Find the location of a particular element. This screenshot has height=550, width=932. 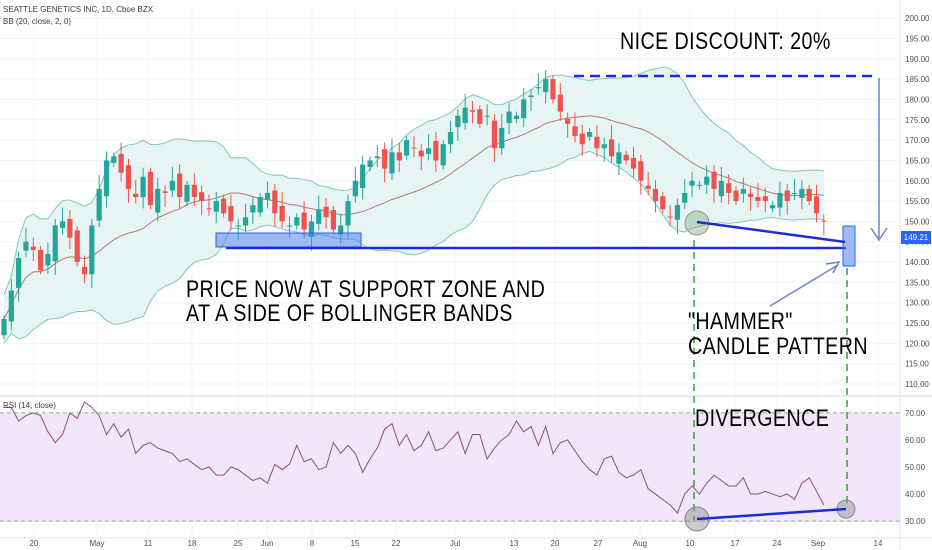

time-tick-label: 14 is located at coordinates (878, 543).